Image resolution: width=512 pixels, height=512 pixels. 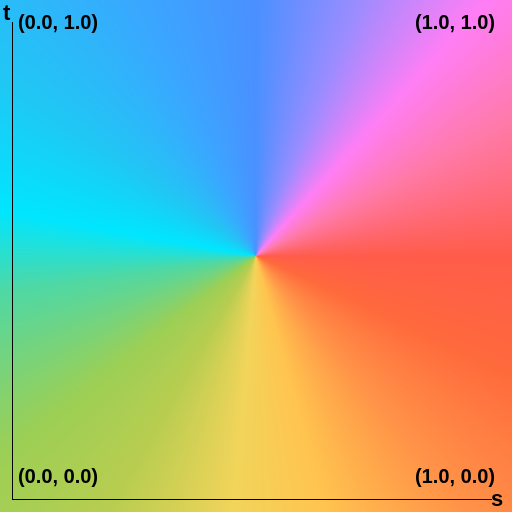 What do you see at coordinates (12, 261) in the screenshot?
I see `t-axis-line` at bounding box center [12, 261].